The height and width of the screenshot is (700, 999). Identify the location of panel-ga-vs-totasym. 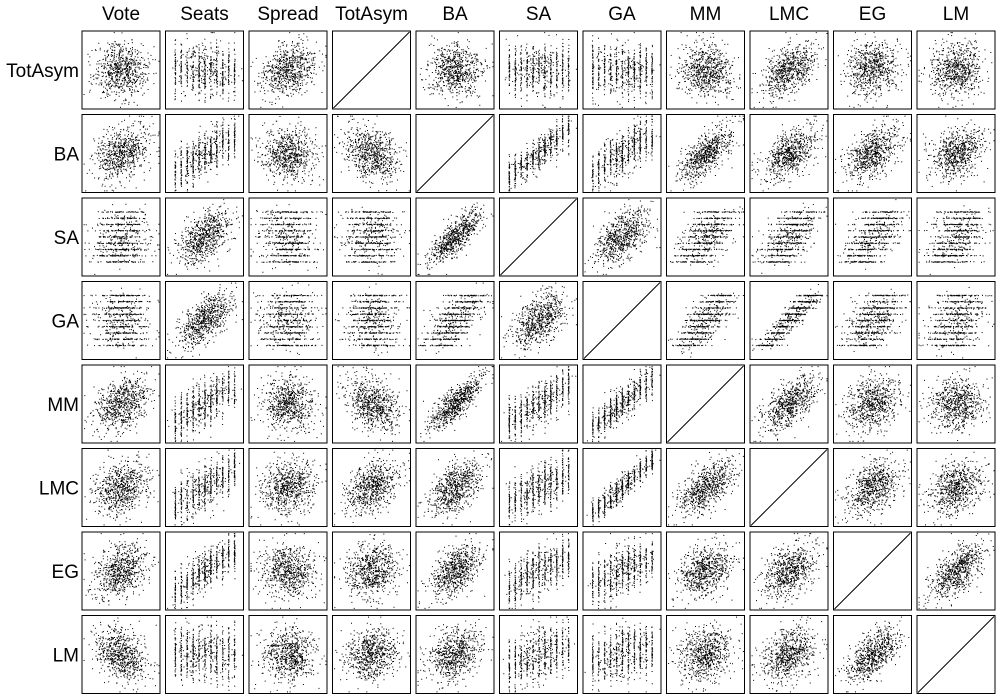
(371, 320).